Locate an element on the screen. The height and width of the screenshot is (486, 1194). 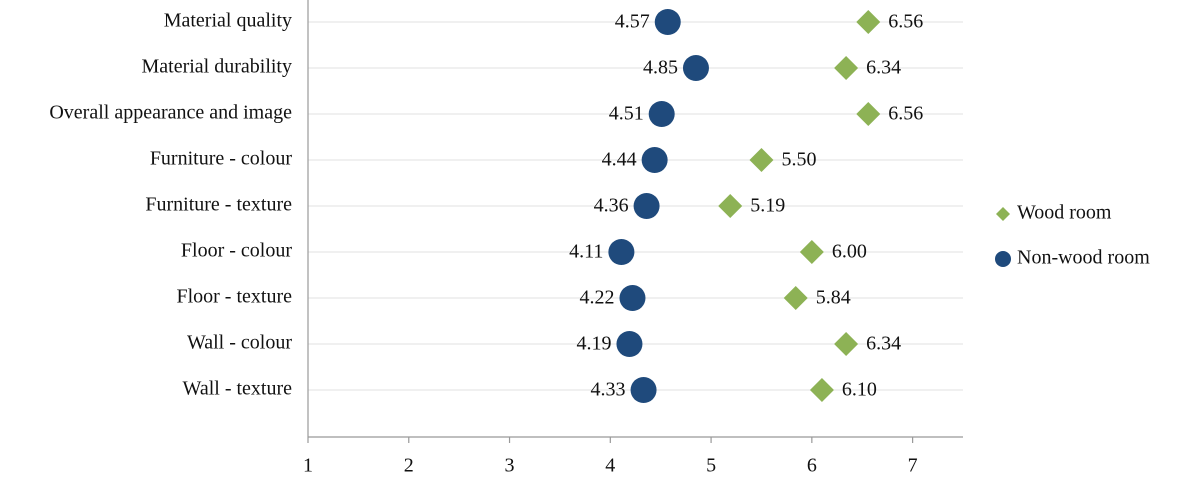
category-label: Overall appearance and image is located at coordinates (170, 113).